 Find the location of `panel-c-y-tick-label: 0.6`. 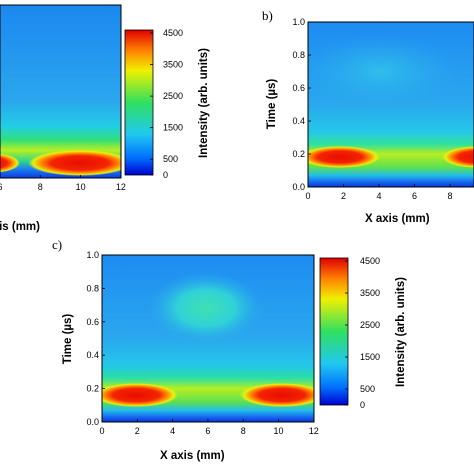

panel-c-y-tick-label: 0.6 is located at coordinates (92, 322).